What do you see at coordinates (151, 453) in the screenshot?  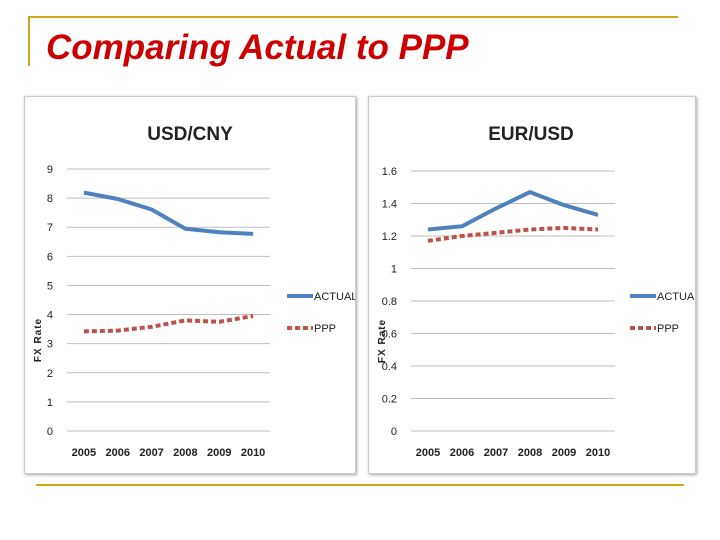 I see `usd-cny-x-tick-label: 2007` at bounding box center [151, 453].